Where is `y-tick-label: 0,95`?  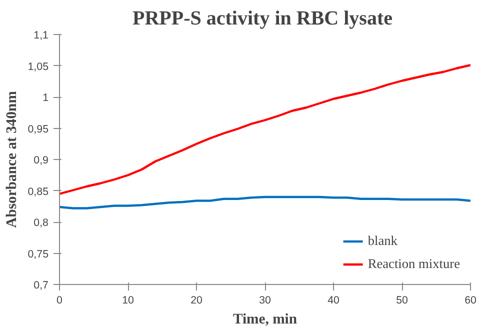
y-tick-label: 0,95 is located at coordinates (38, 129).